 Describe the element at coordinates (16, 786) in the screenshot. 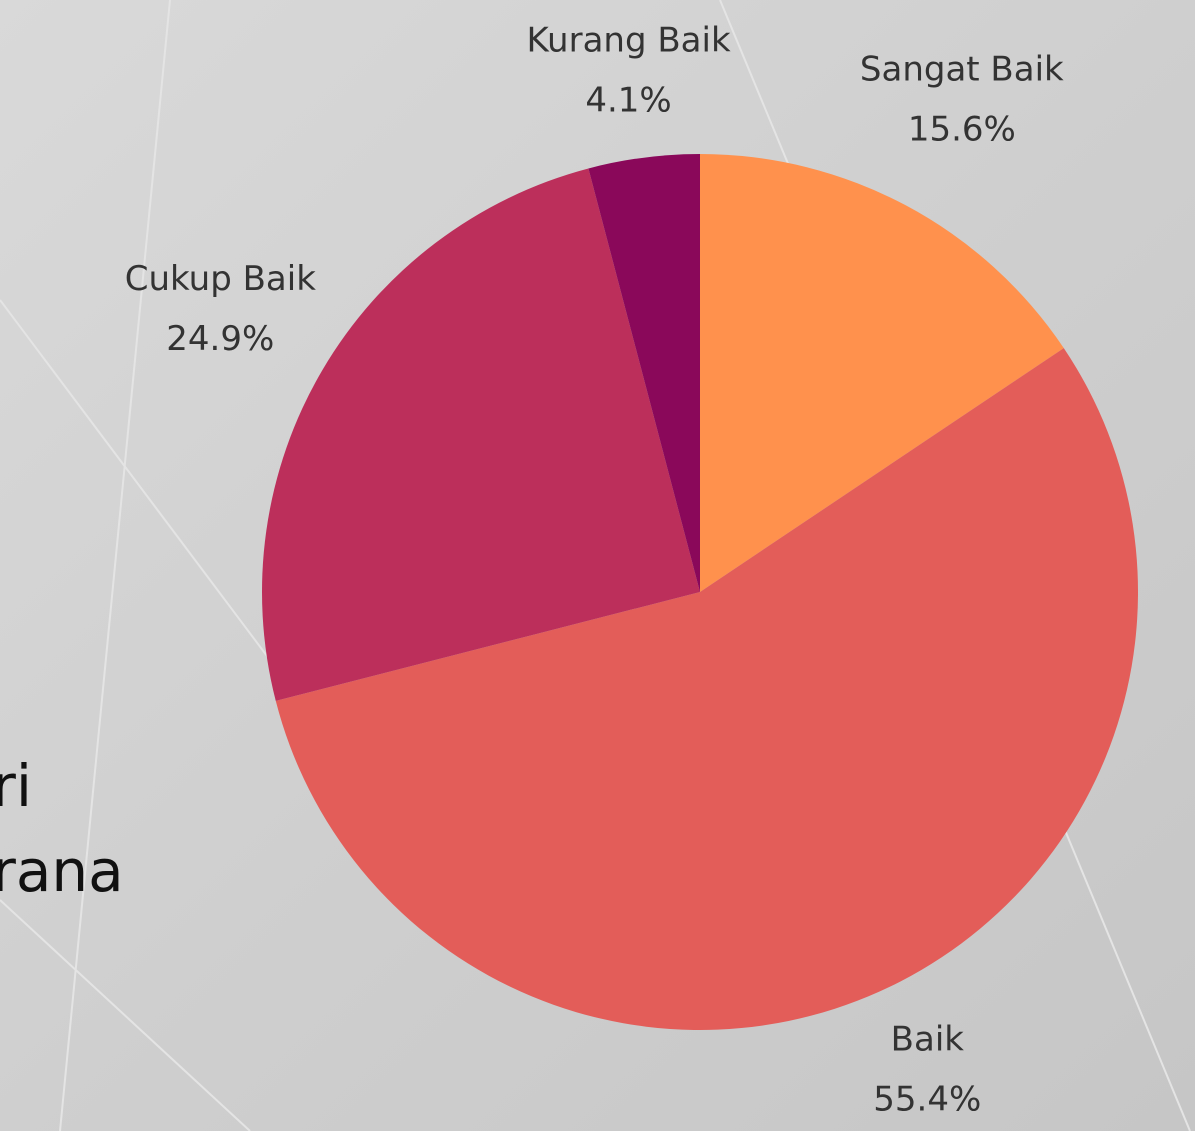

I see `annotation: ri` at that location.